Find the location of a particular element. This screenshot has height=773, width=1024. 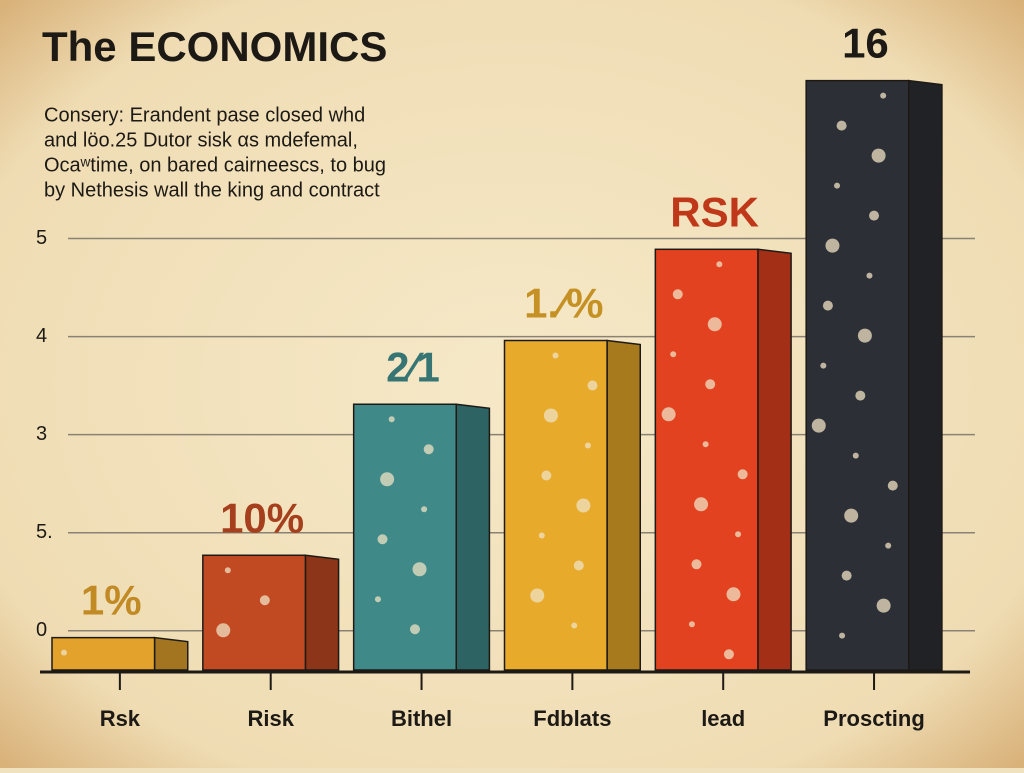

y-tick-label: 0 is located at coordinates (41, 630).